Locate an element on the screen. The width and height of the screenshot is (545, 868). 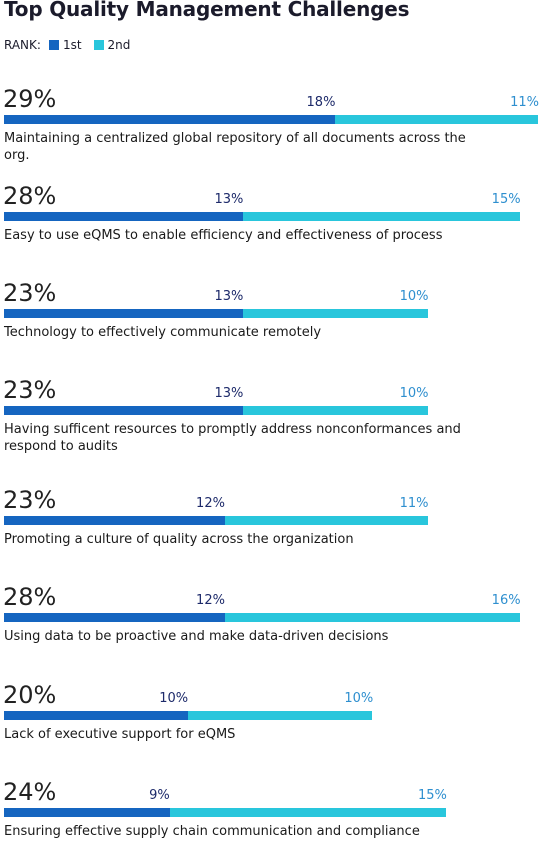
legend: RANK: 1st 2nd is located at coordinates (69, 45).